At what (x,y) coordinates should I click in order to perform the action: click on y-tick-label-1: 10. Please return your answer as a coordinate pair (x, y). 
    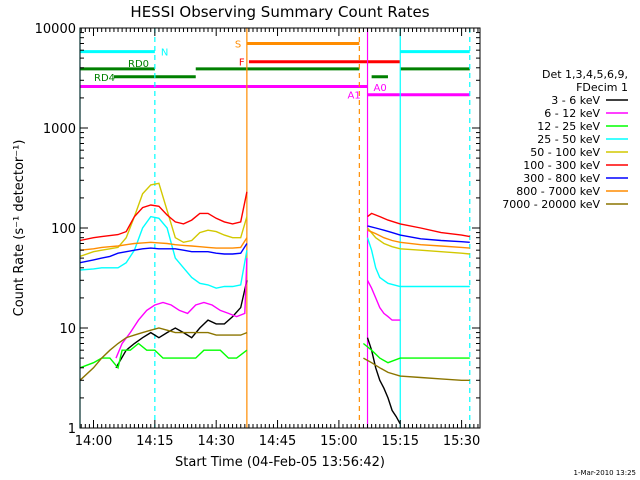
    Looking at the image, I should click on (67, 329).